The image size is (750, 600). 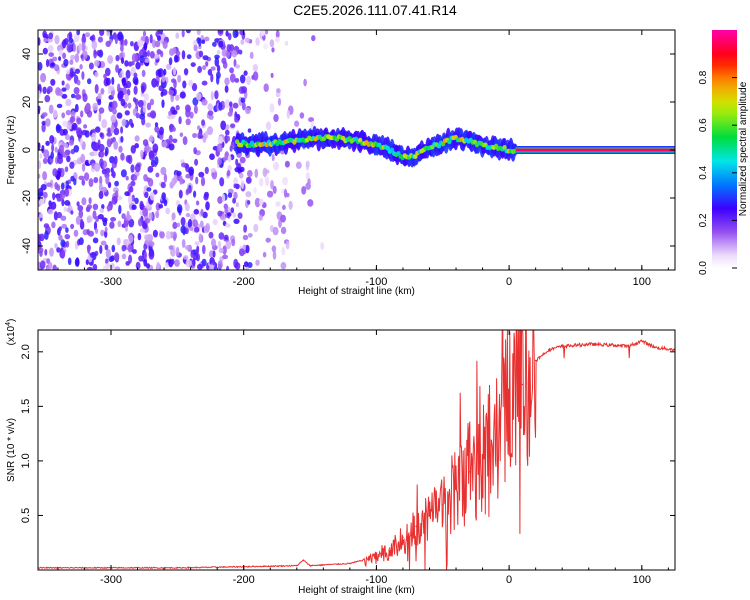 I want to click on x-tick-label: 0, so click(x=509, y=282).